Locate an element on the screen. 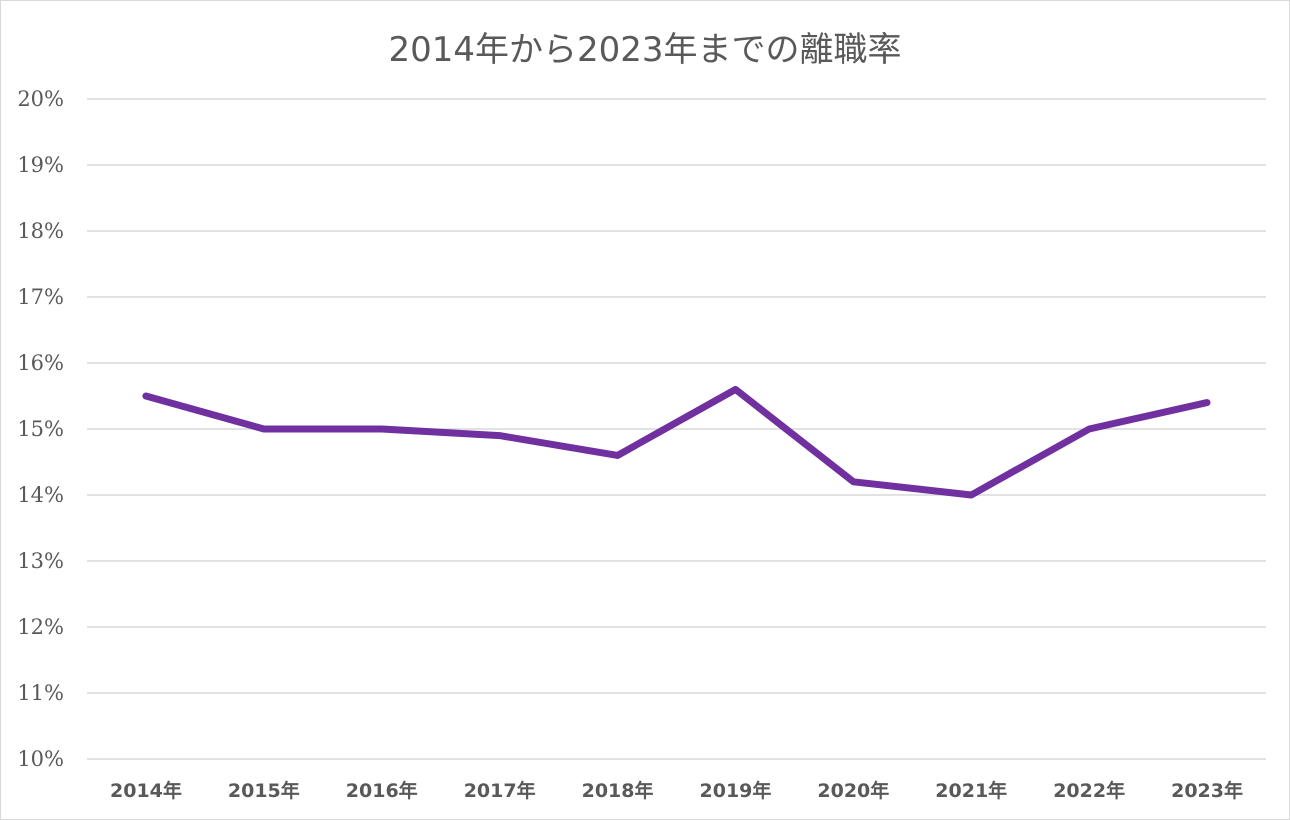  x-tick-label: 2016年 is located at coordinates (382, 790).